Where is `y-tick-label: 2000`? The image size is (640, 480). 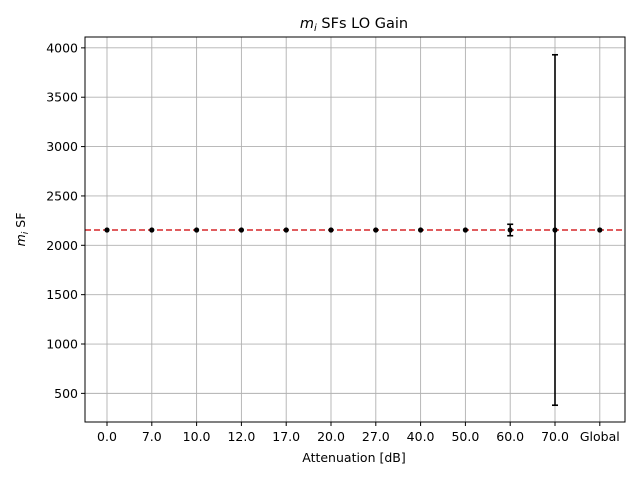 y-tick-label: 2000 is located at coordinates (62, 245).